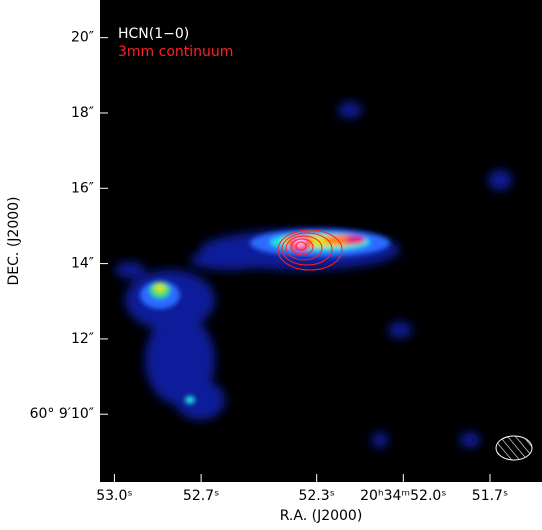 This screenshot has height=530, width=542. What do you see at coordinates (175, 52) in the screenshot?
I see `legend-entry: 3mm continuum` at bounding box center [175, 52].